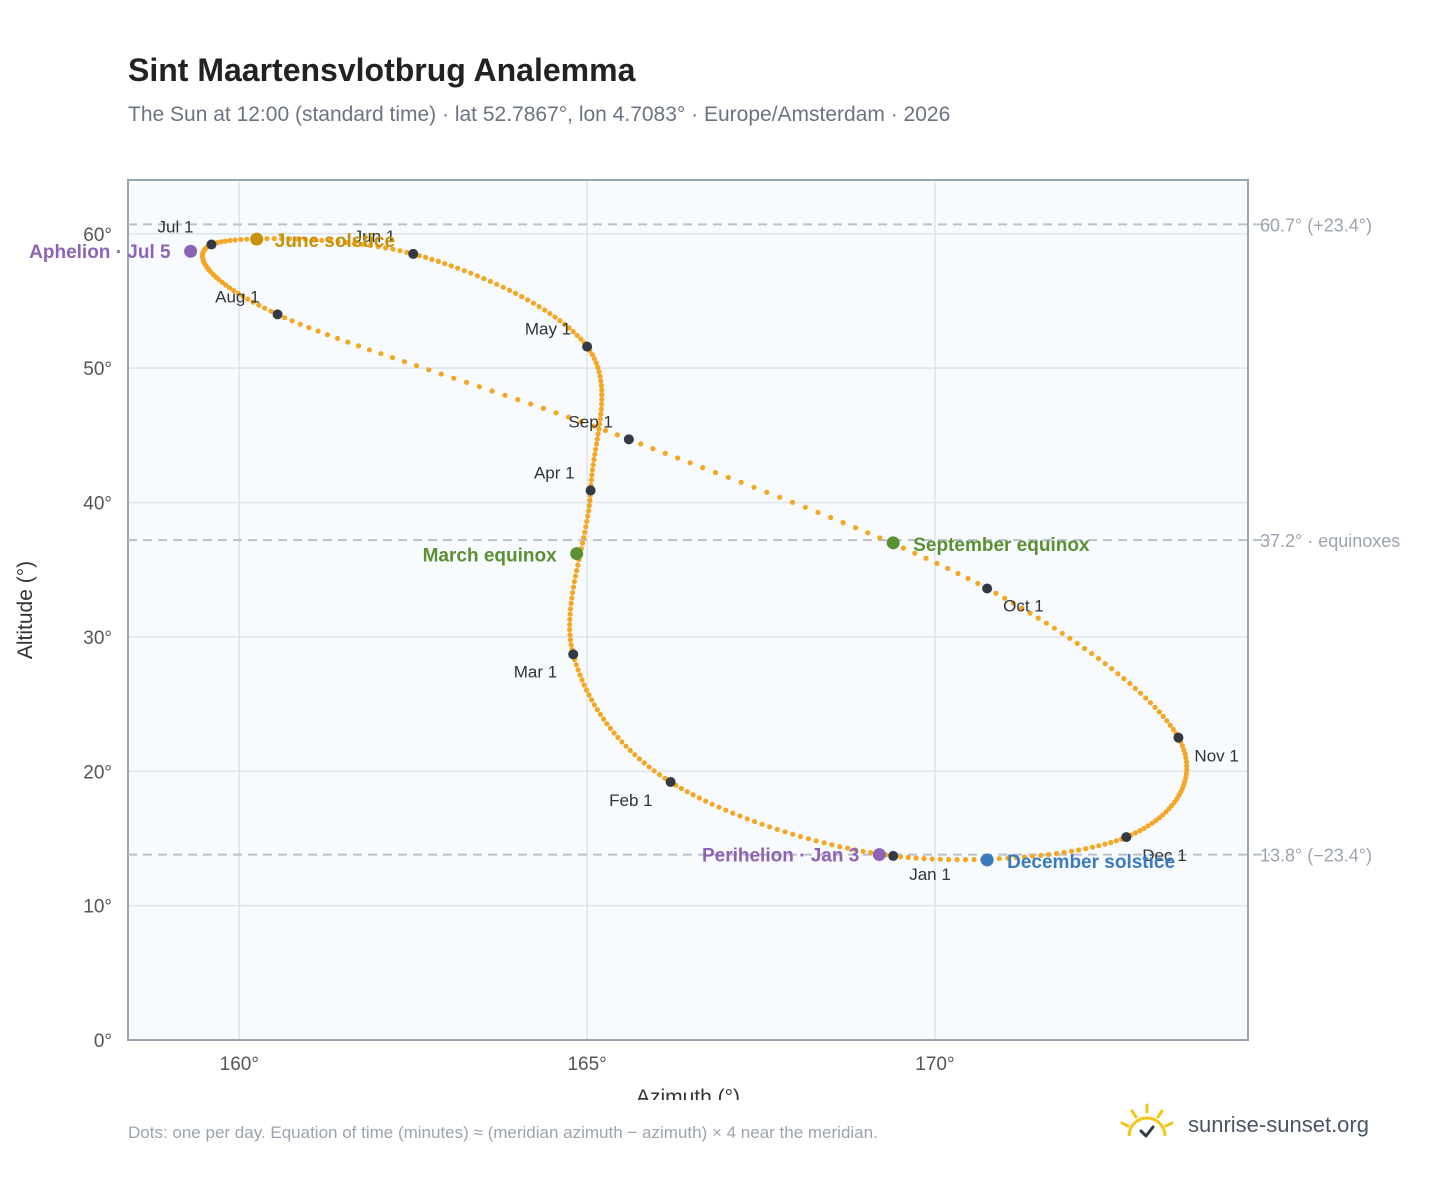 This screenshot has height=1188, width=1448. What do you see at coordinates (1316, 856) in the screenshot?
I see `reference-line-label: 13.8° (−23.4°)` at bounding box center [1316, 856].